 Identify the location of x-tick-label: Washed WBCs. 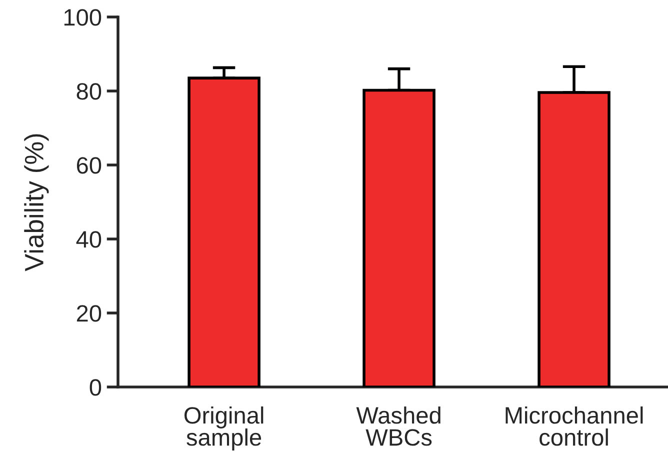
(398, 426).